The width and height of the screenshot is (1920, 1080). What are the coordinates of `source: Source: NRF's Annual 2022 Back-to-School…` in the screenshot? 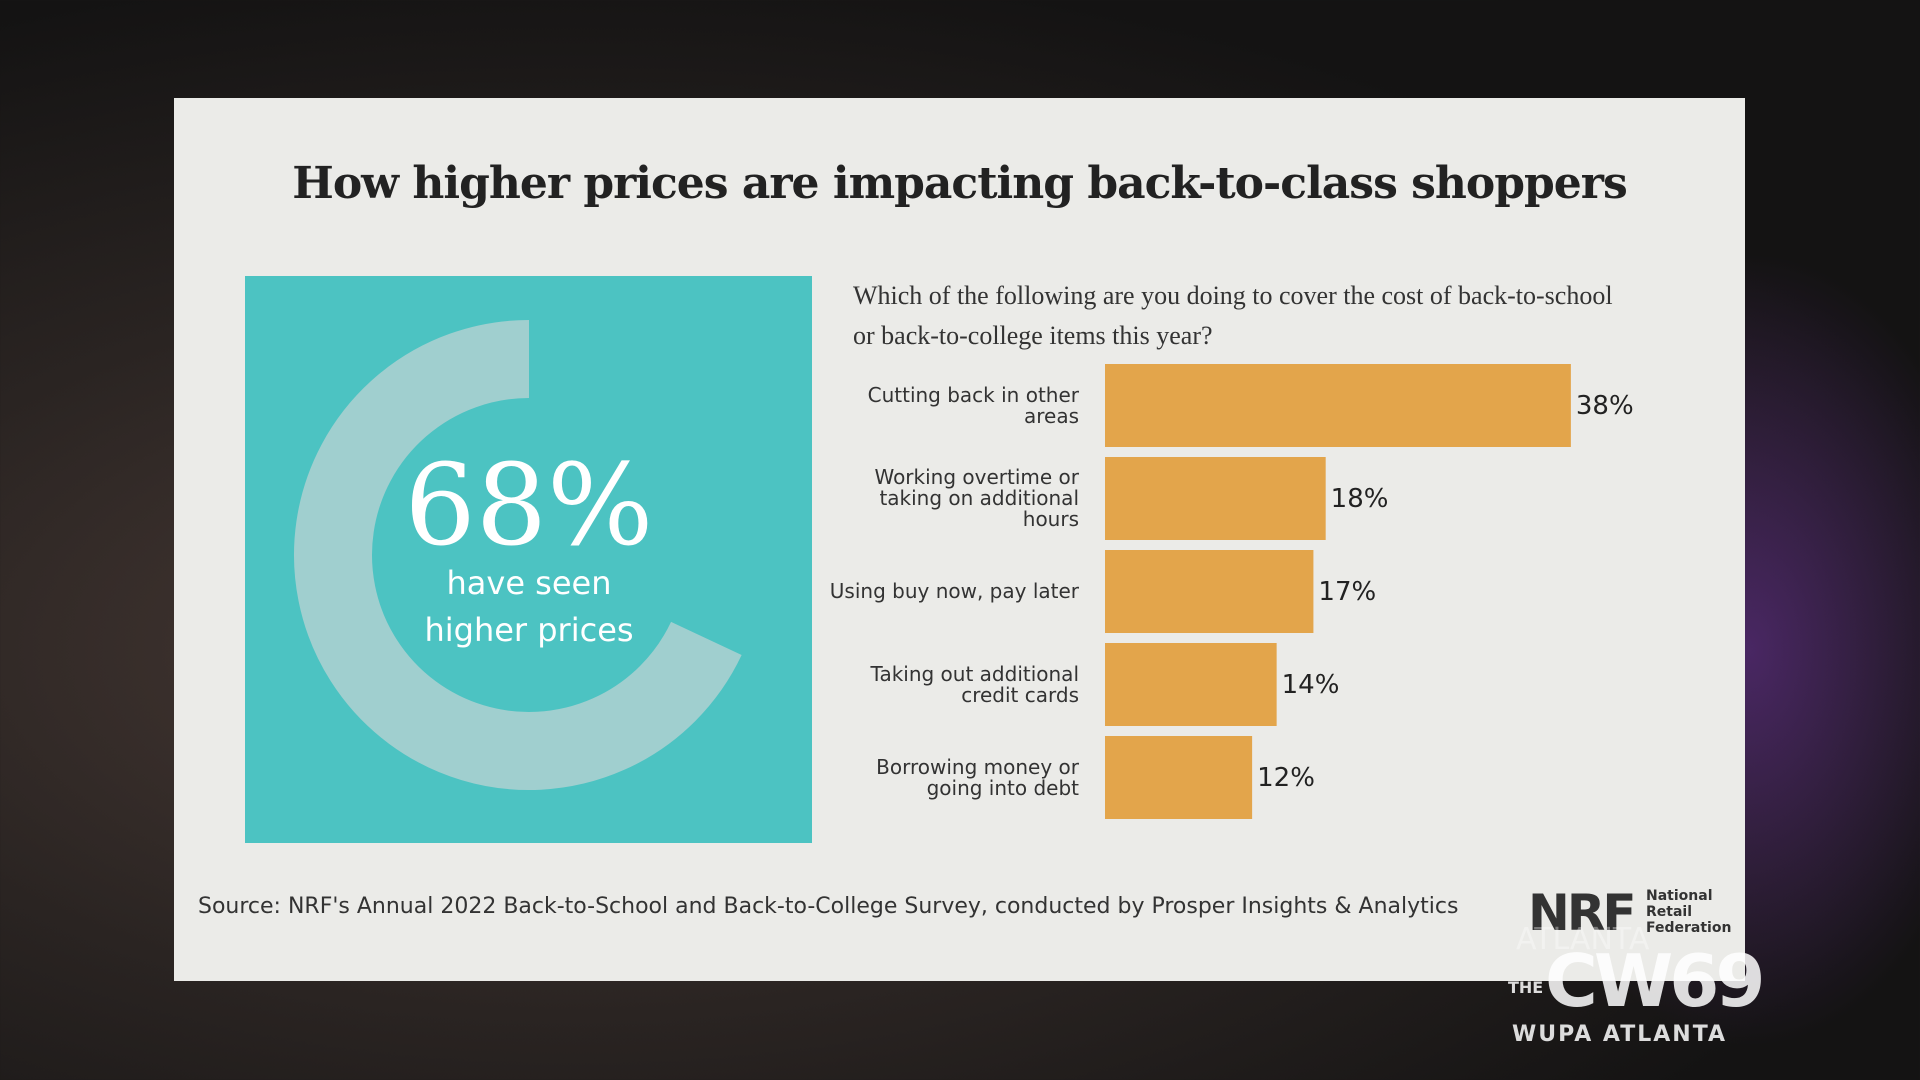 It's located at (828, 906).